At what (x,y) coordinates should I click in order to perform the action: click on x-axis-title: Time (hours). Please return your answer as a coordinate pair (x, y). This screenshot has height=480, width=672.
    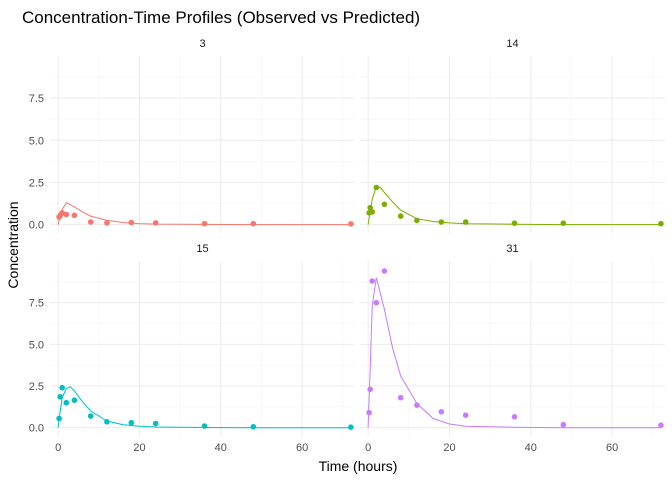
    Looking at the image, I should click on (358, 466).